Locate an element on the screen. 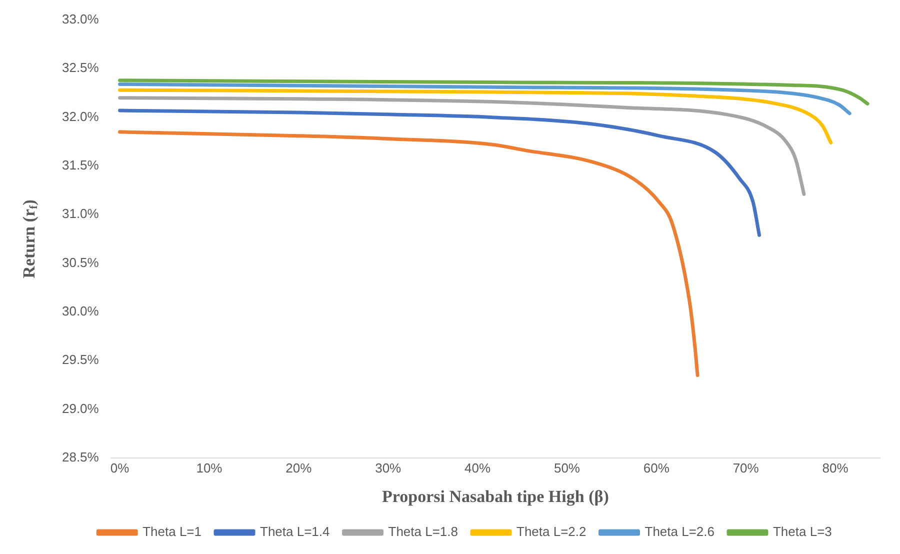  x-tick-label: 80% is located at coordinates (835, 468).